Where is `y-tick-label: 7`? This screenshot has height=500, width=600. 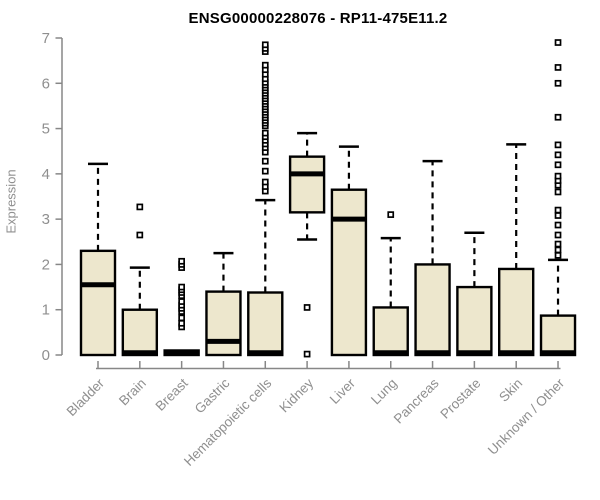
y-tick-label: 7 is located at coordinates (46, 38).